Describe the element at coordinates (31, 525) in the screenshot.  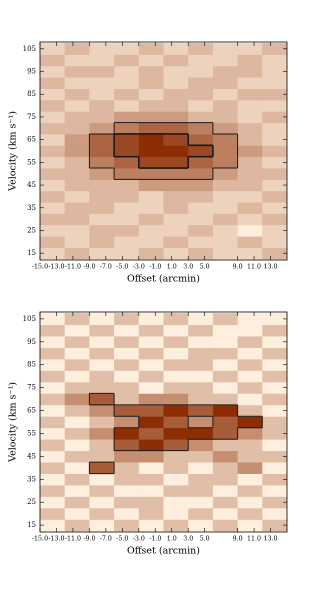
I see `y-tick-label: 15` at that location.